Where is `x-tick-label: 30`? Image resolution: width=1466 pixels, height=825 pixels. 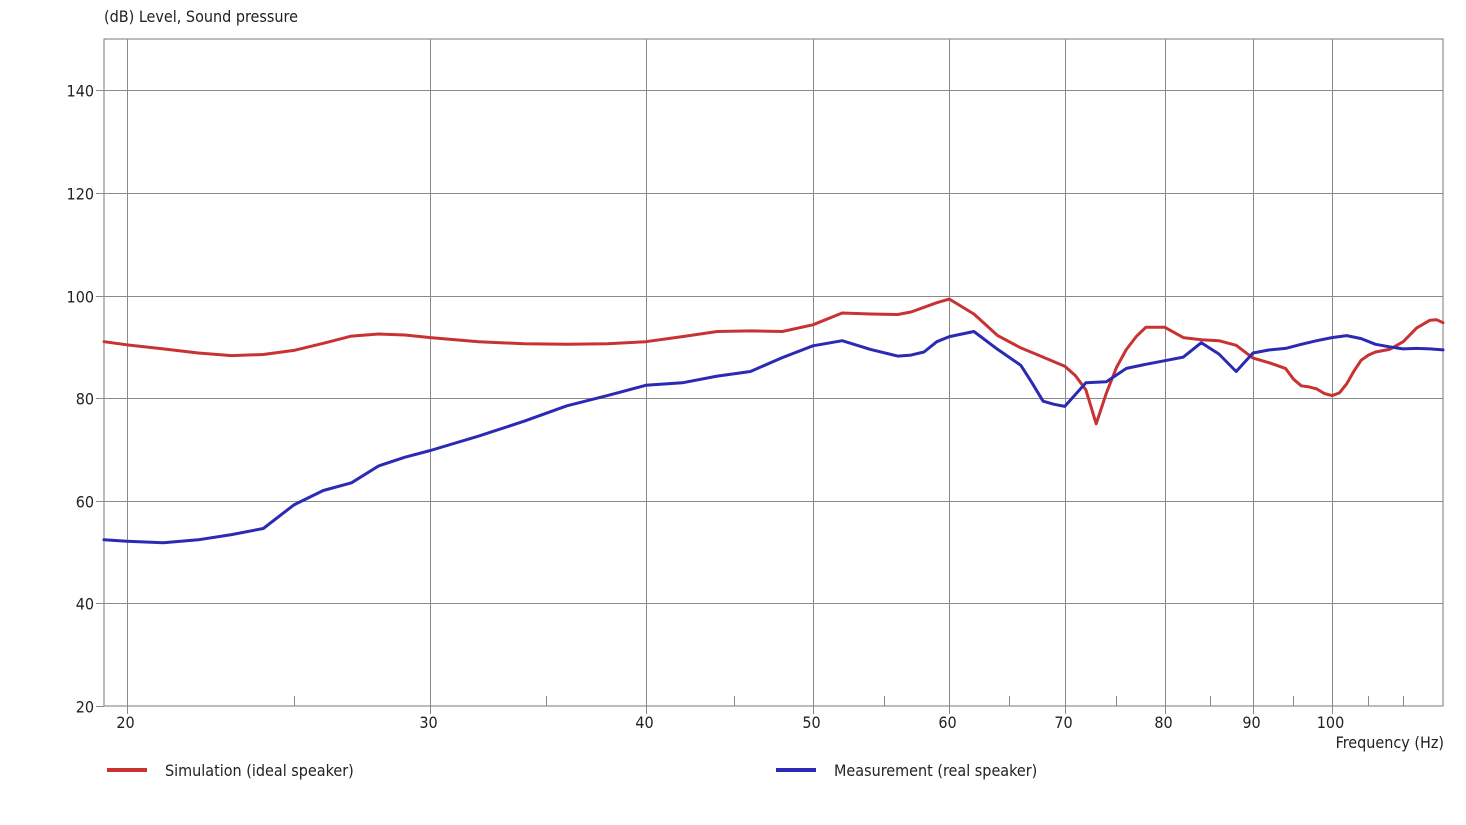
x-tick-label: 30 is located at coordinates (428, 722).